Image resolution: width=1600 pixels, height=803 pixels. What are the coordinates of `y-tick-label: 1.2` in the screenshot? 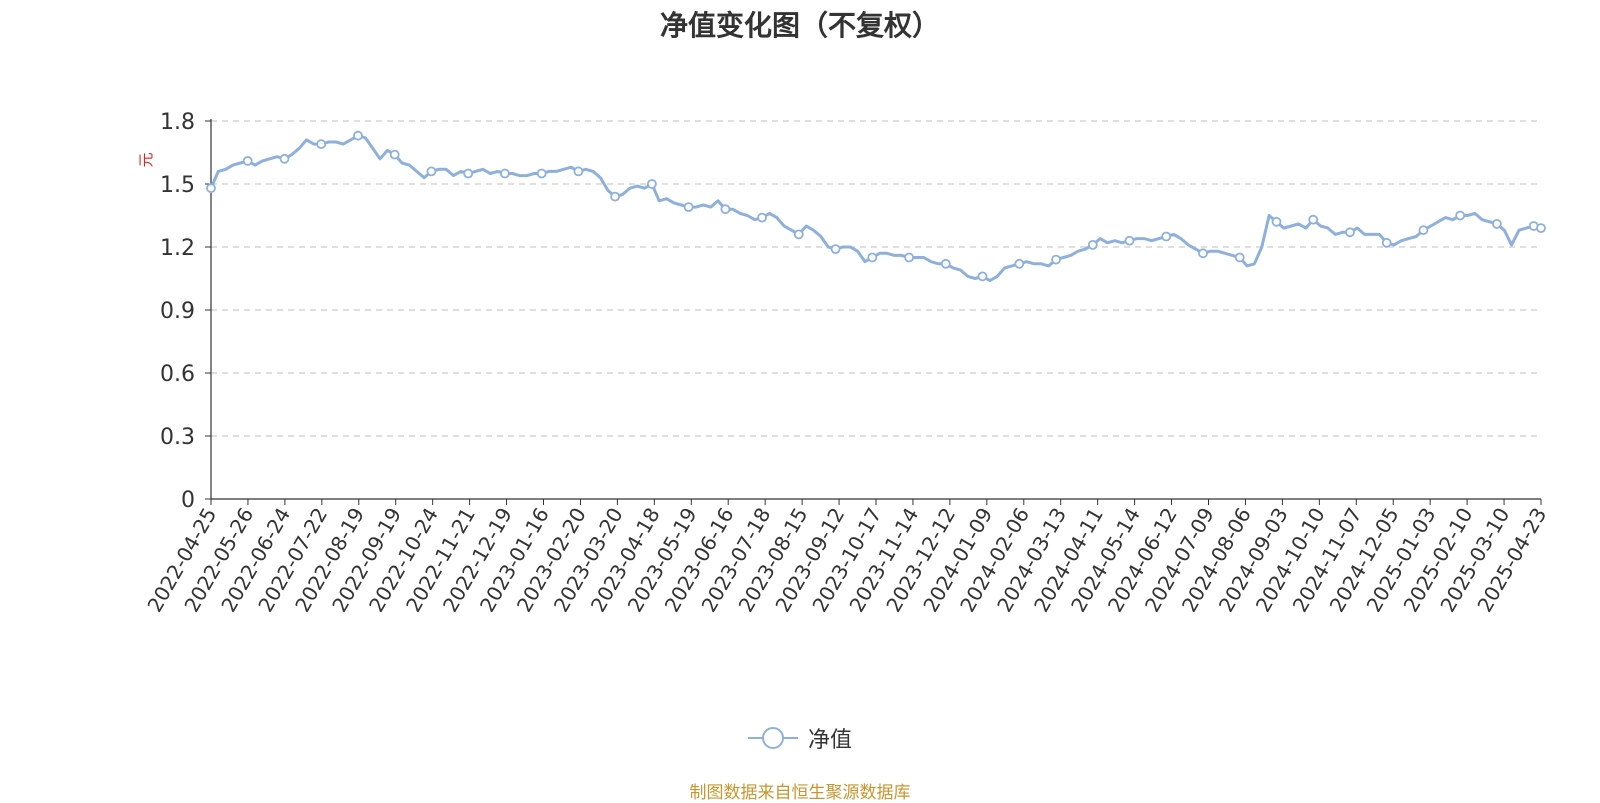 It's located at (177, 248).